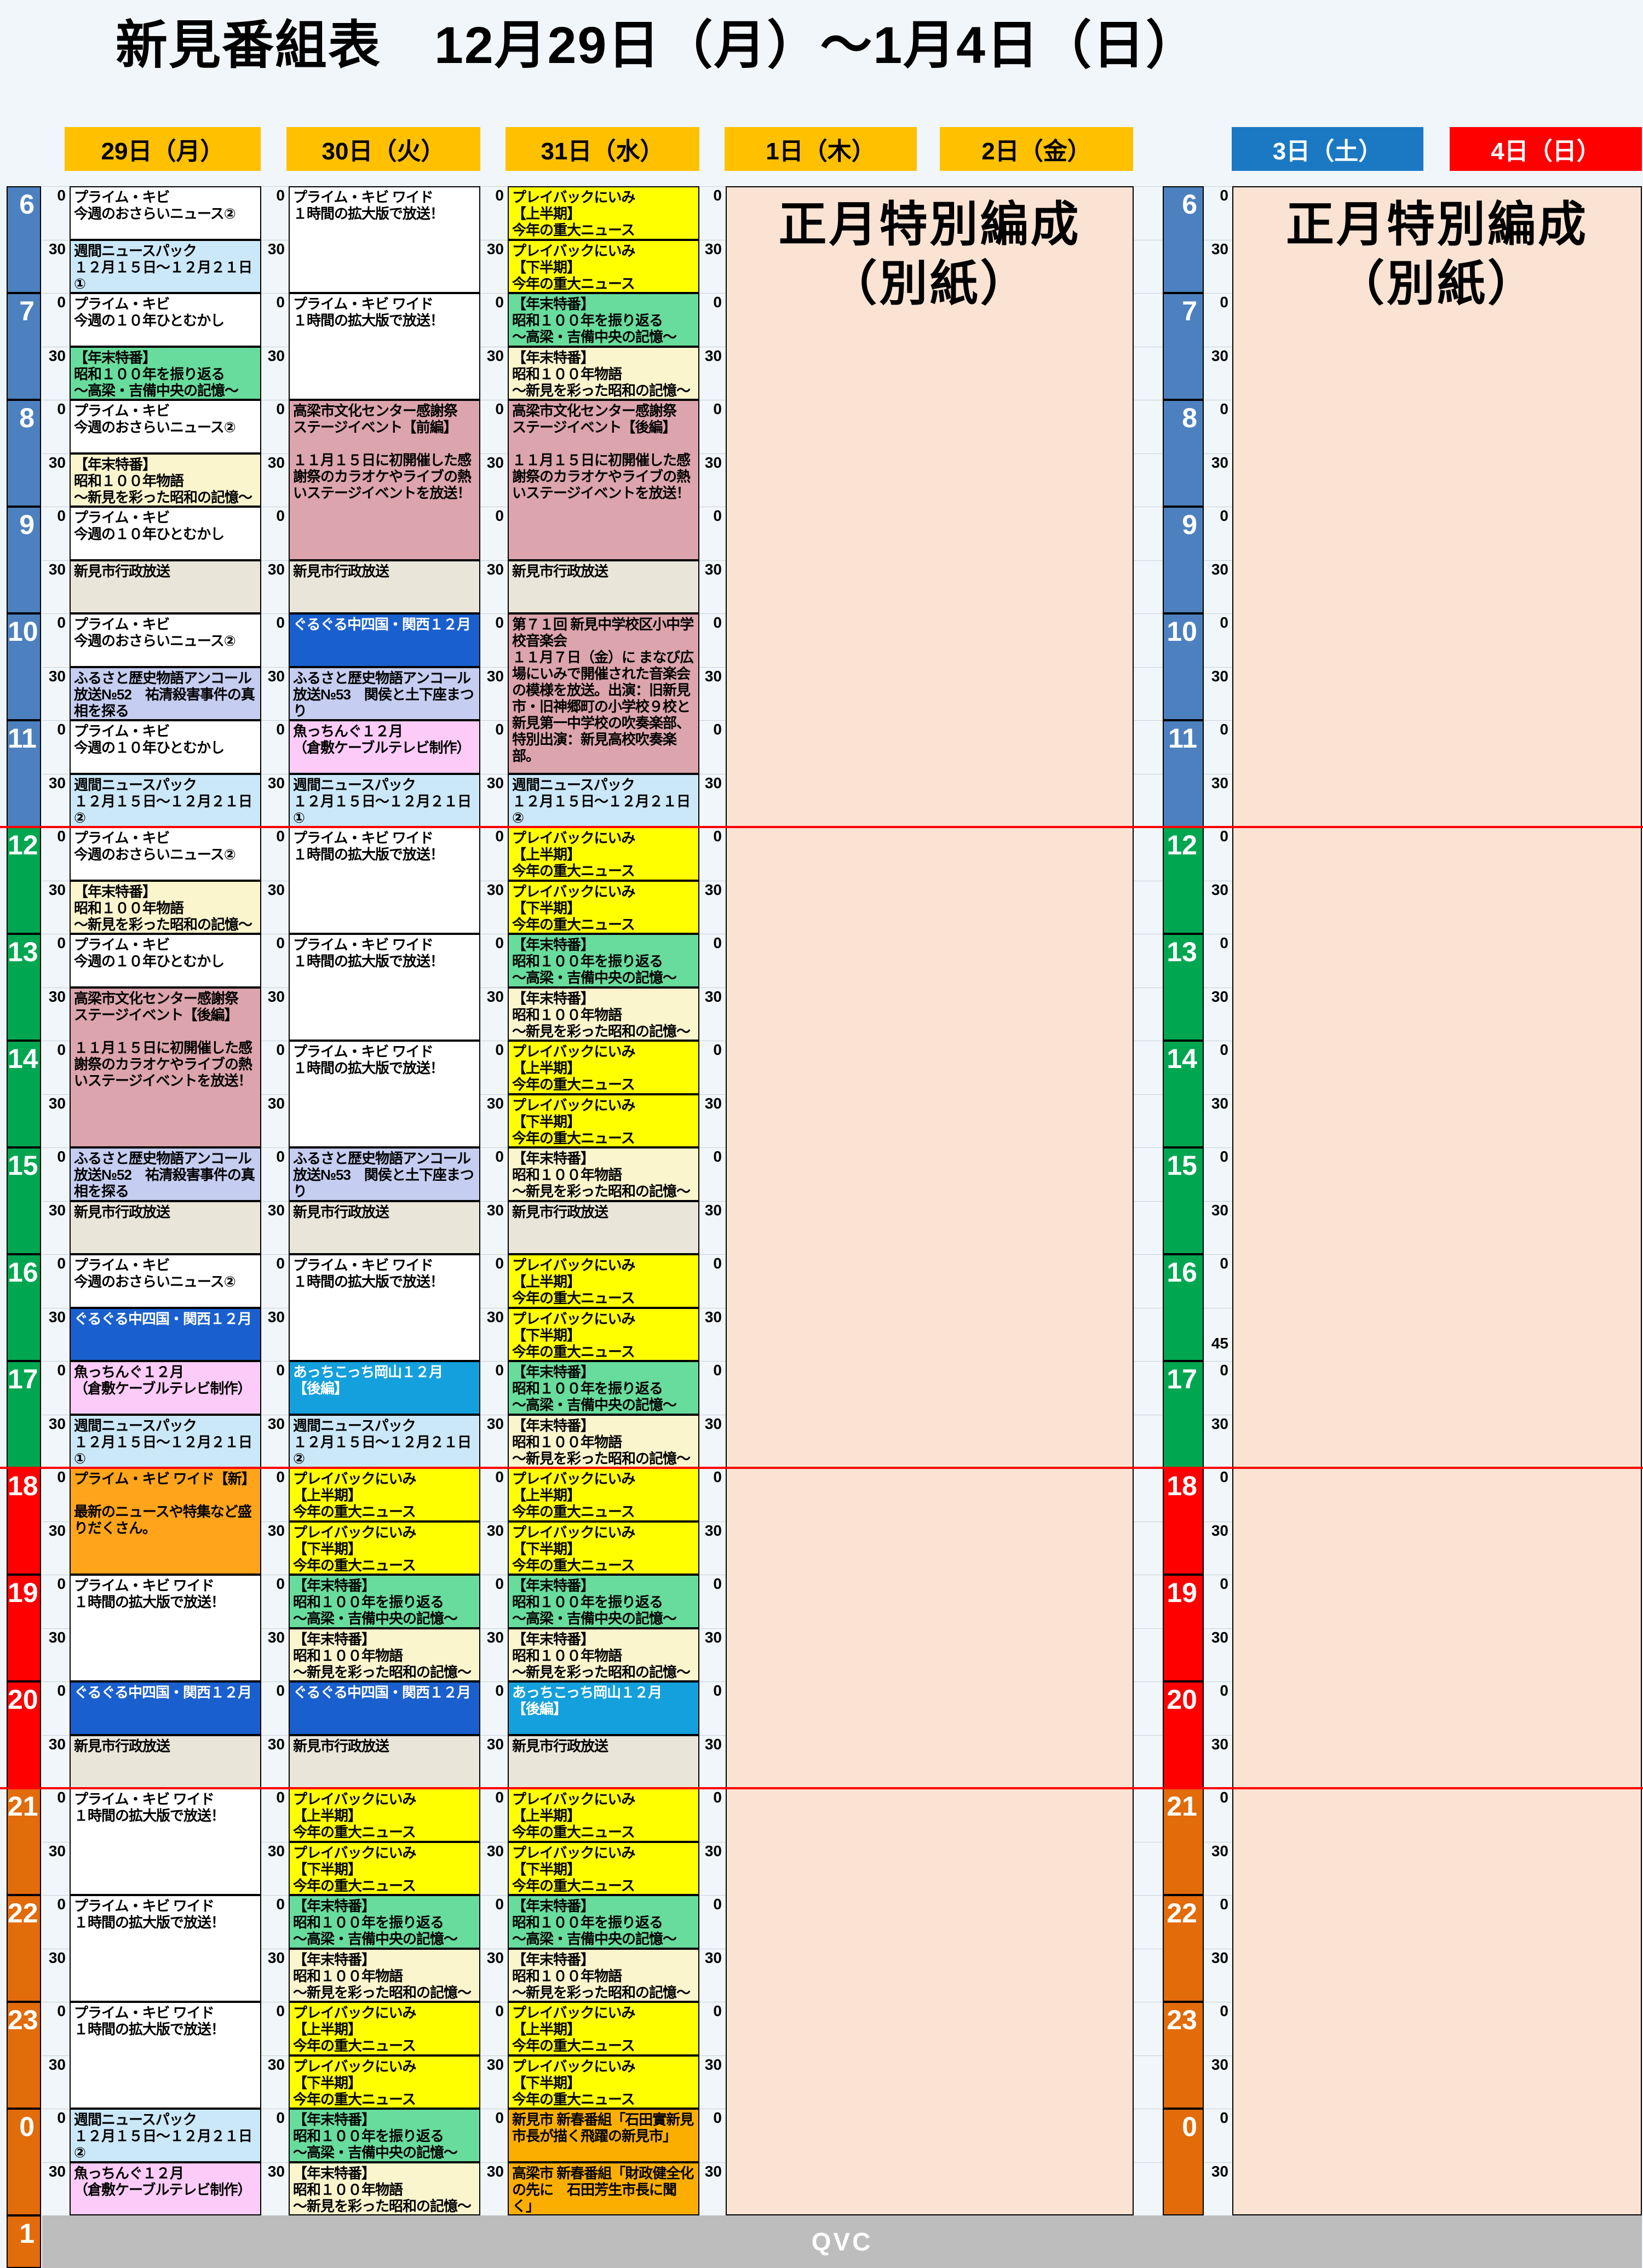  What do you see at coordinates (1183, 2055) in the screenshot?
I see `hour-label-right: 23` at bounding box center [1183, 2055].